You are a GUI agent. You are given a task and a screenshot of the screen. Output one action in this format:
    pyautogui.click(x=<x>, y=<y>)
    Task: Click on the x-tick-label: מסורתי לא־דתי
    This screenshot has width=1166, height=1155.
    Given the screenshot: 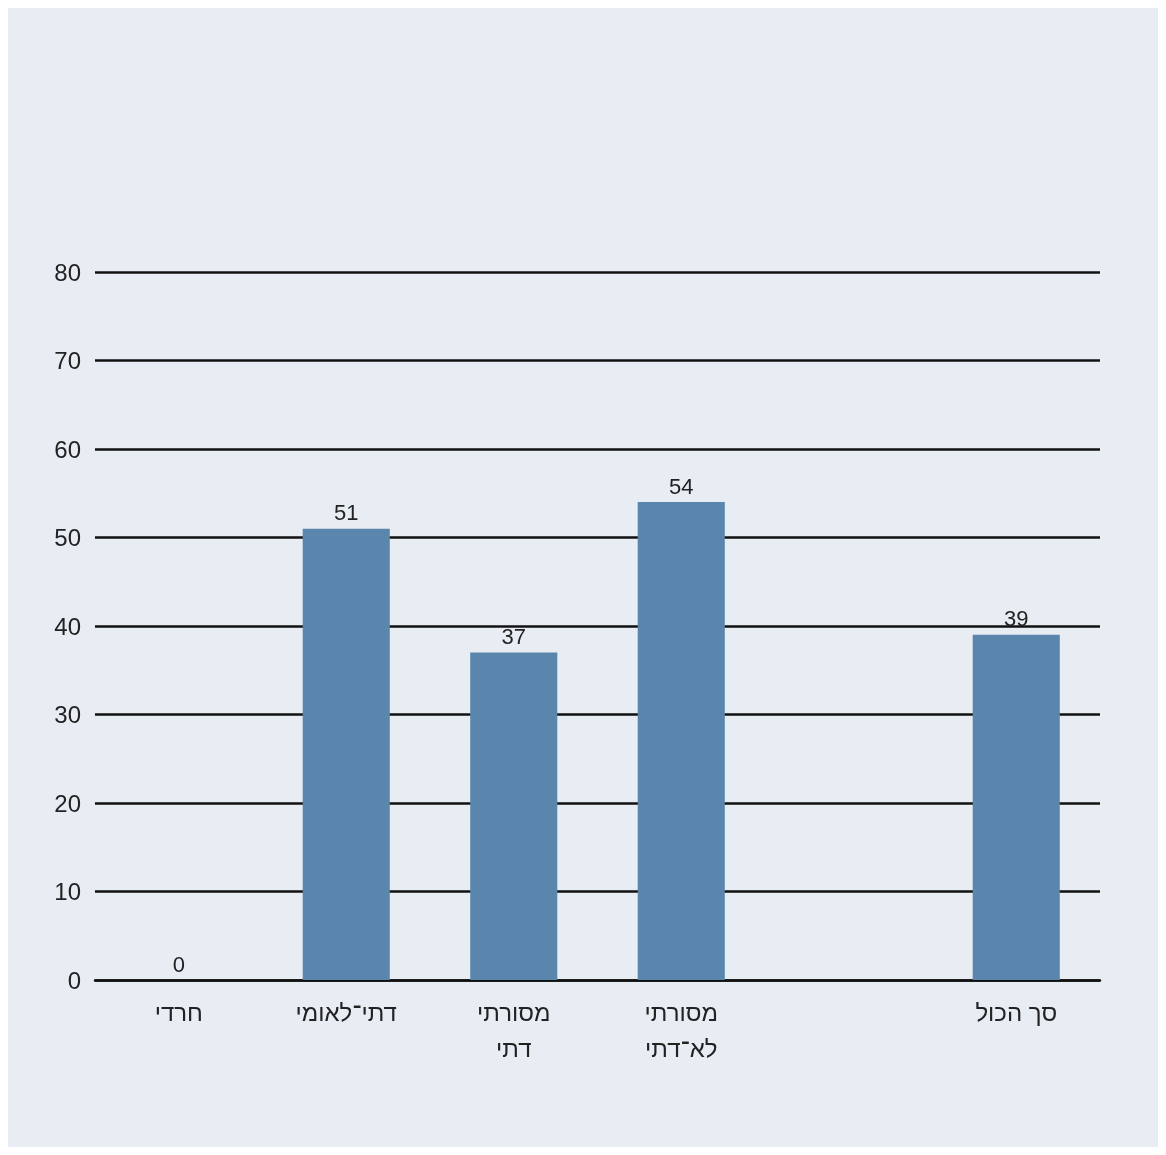 What is the action you would take?
    pyautogui.click(x=681, y=1030)
    